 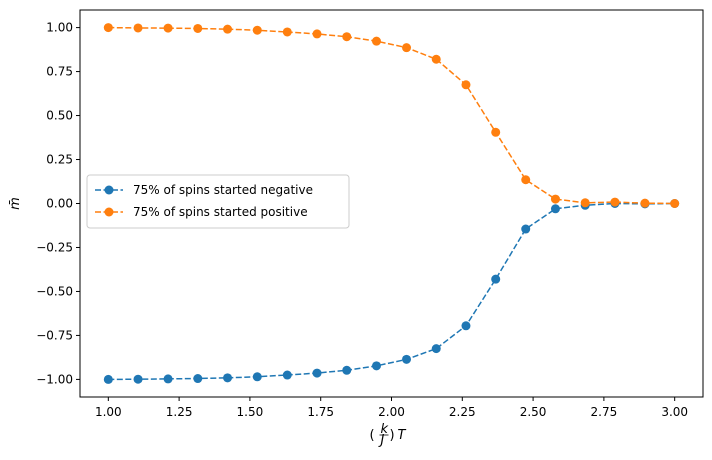 I want to click on y-axis-ticks: −1.00 −0.75 −0.50 −0.25 0.00 0.25 0.50 0.75 1.00, so click(x=58, y=203).